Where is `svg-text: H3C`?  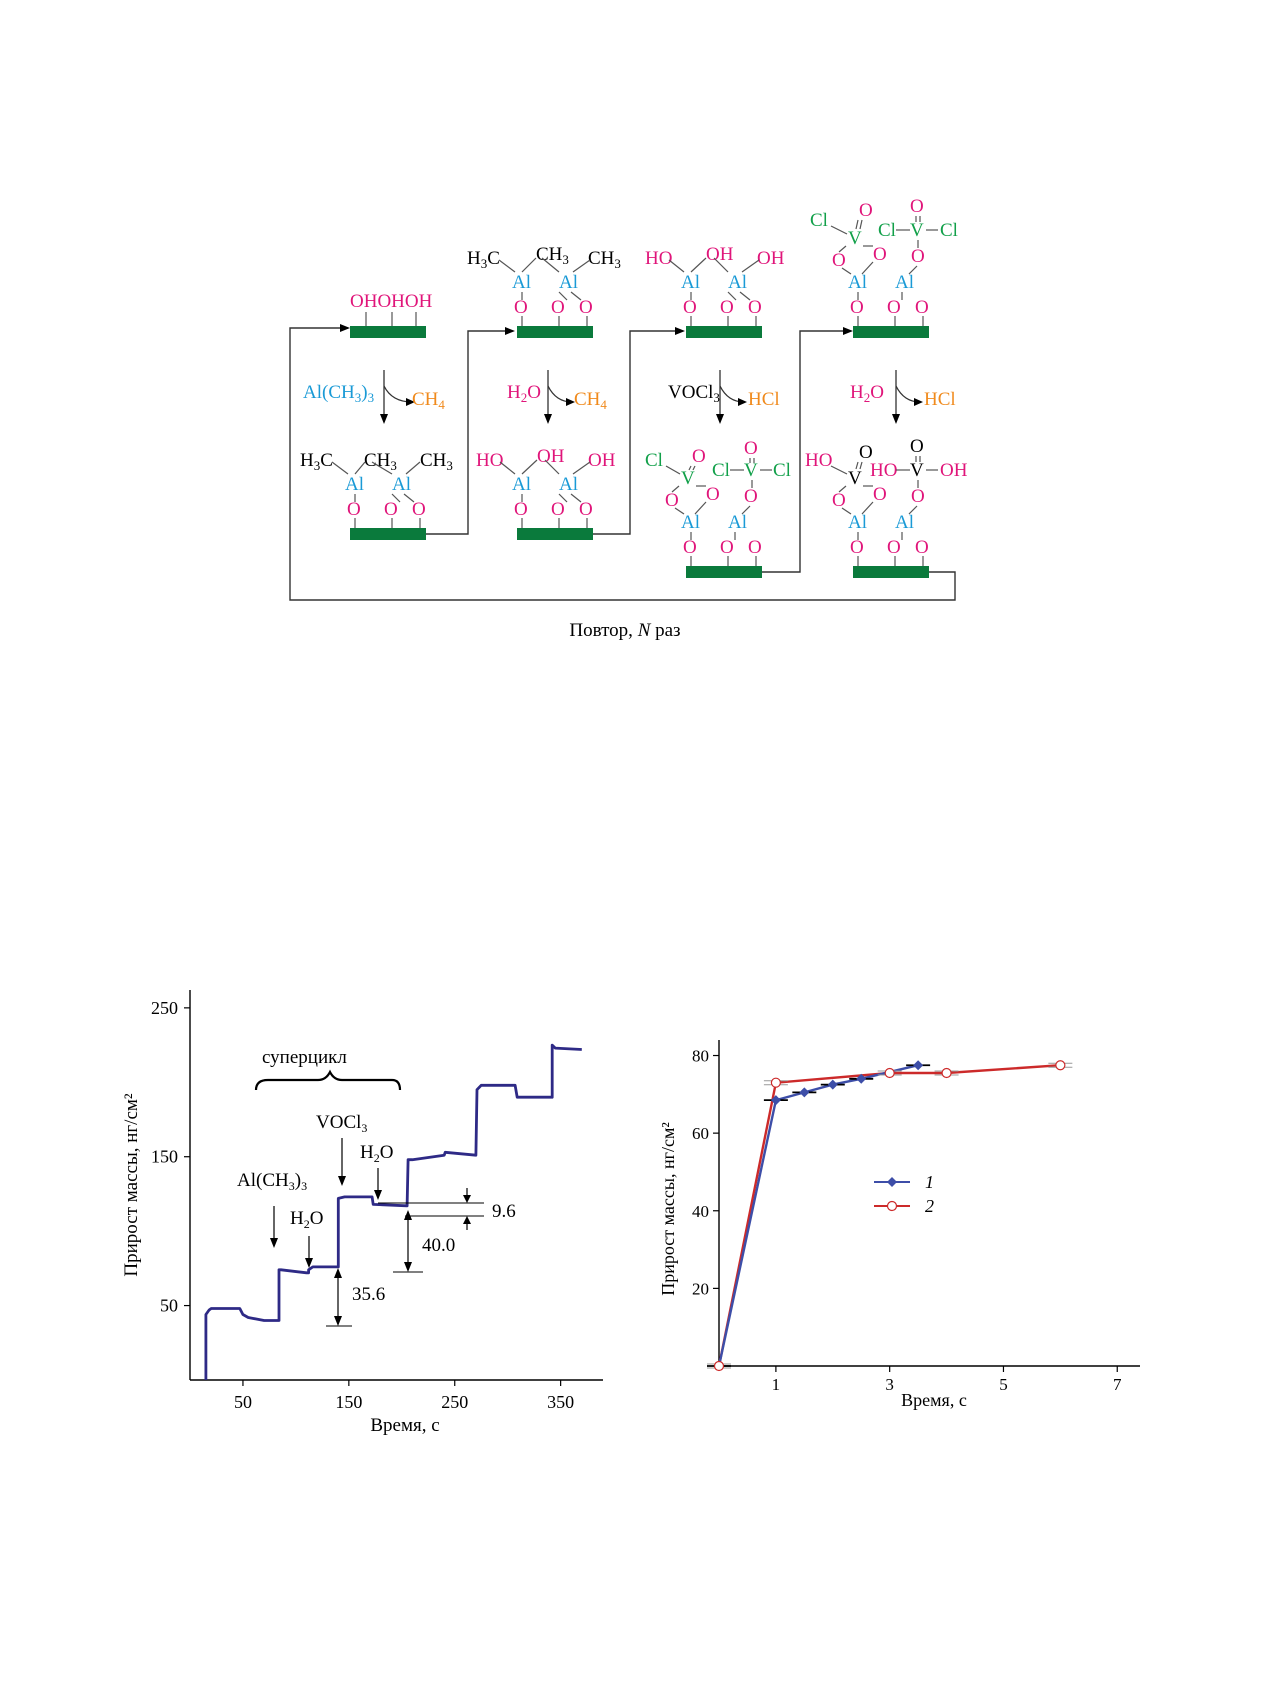 svg-text: H3C is located at coordinates (483, 259).